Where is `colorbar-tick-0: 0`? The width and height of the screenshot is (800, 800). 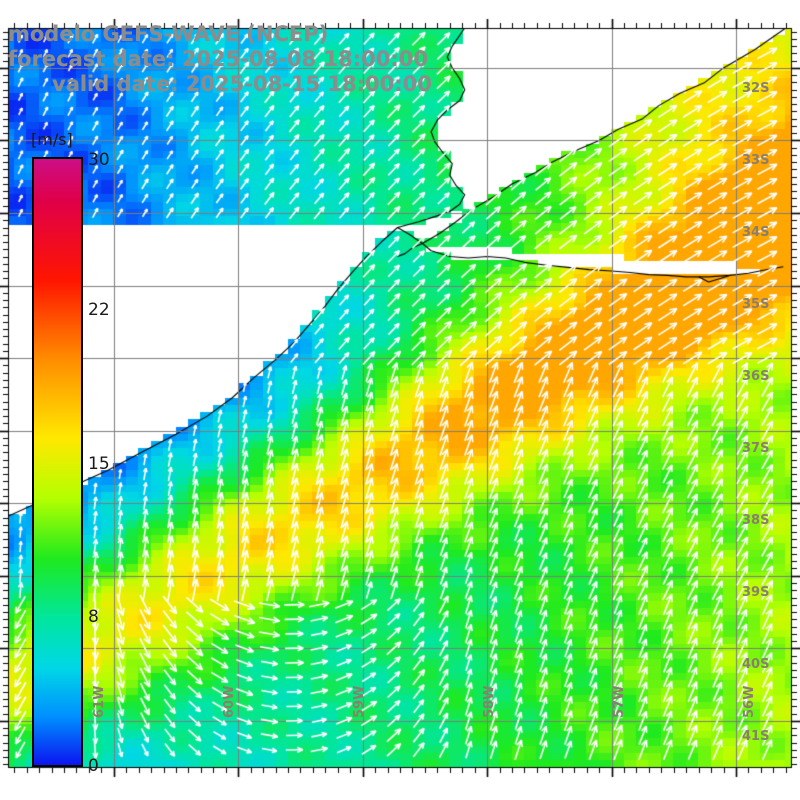
colorbar-tick-0: 0 is located at coordinates (93, 766).